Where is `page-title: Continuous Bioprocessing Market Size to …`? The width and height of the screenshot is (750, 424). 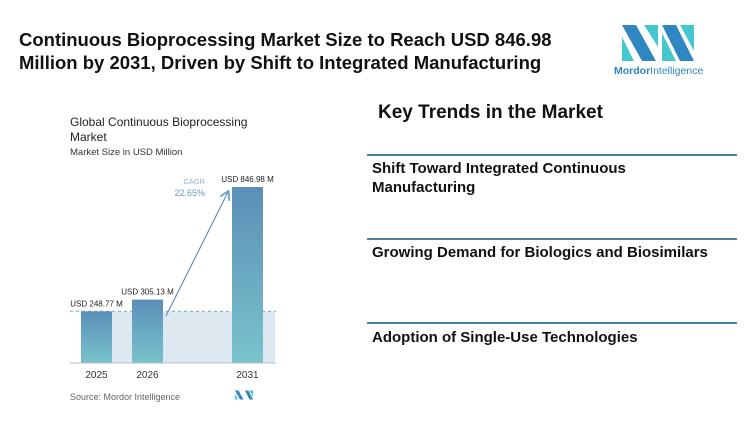
page-title: Continuous Bioprocessing Market Size to … is located at coordinates (285, 51).